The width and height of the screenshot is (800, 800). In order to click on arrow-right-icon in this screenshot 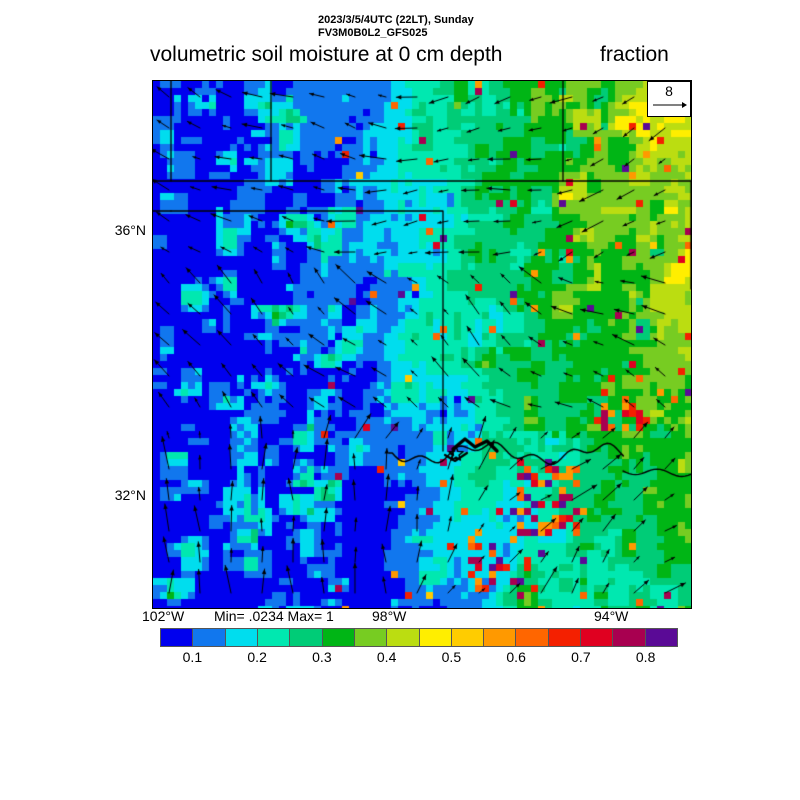, I will do `click(670, 105)`.